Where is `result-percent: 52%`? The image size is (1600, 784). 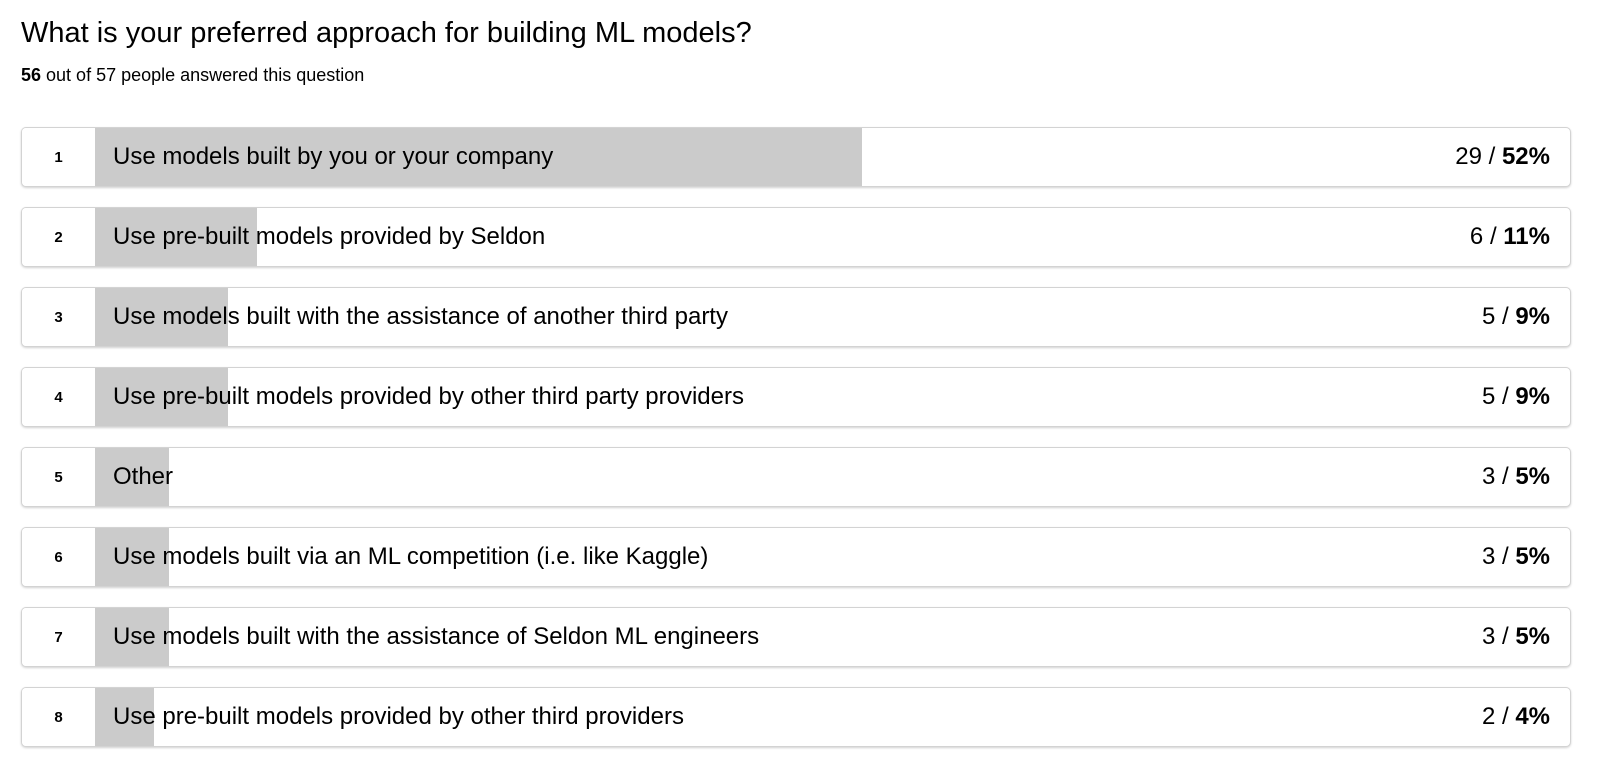
result-percent: 52% is located at coordinates (1525, 156).